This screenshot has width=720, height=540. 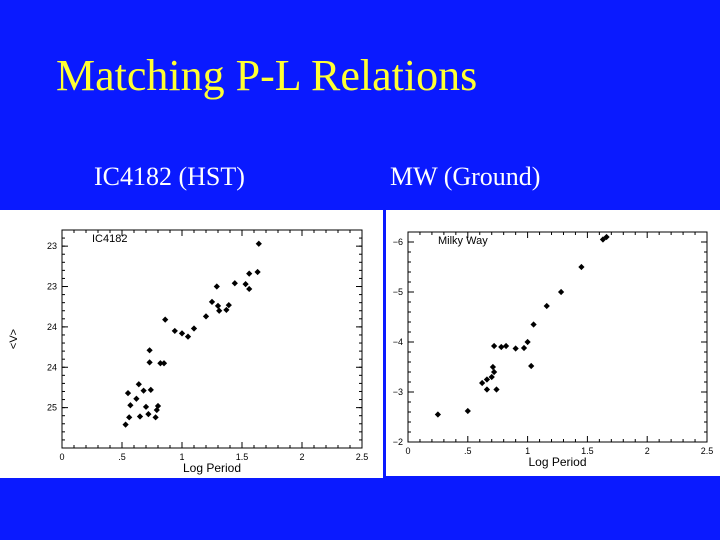 I want to click on y-tick-label: −6, so click(x=398, y=242).